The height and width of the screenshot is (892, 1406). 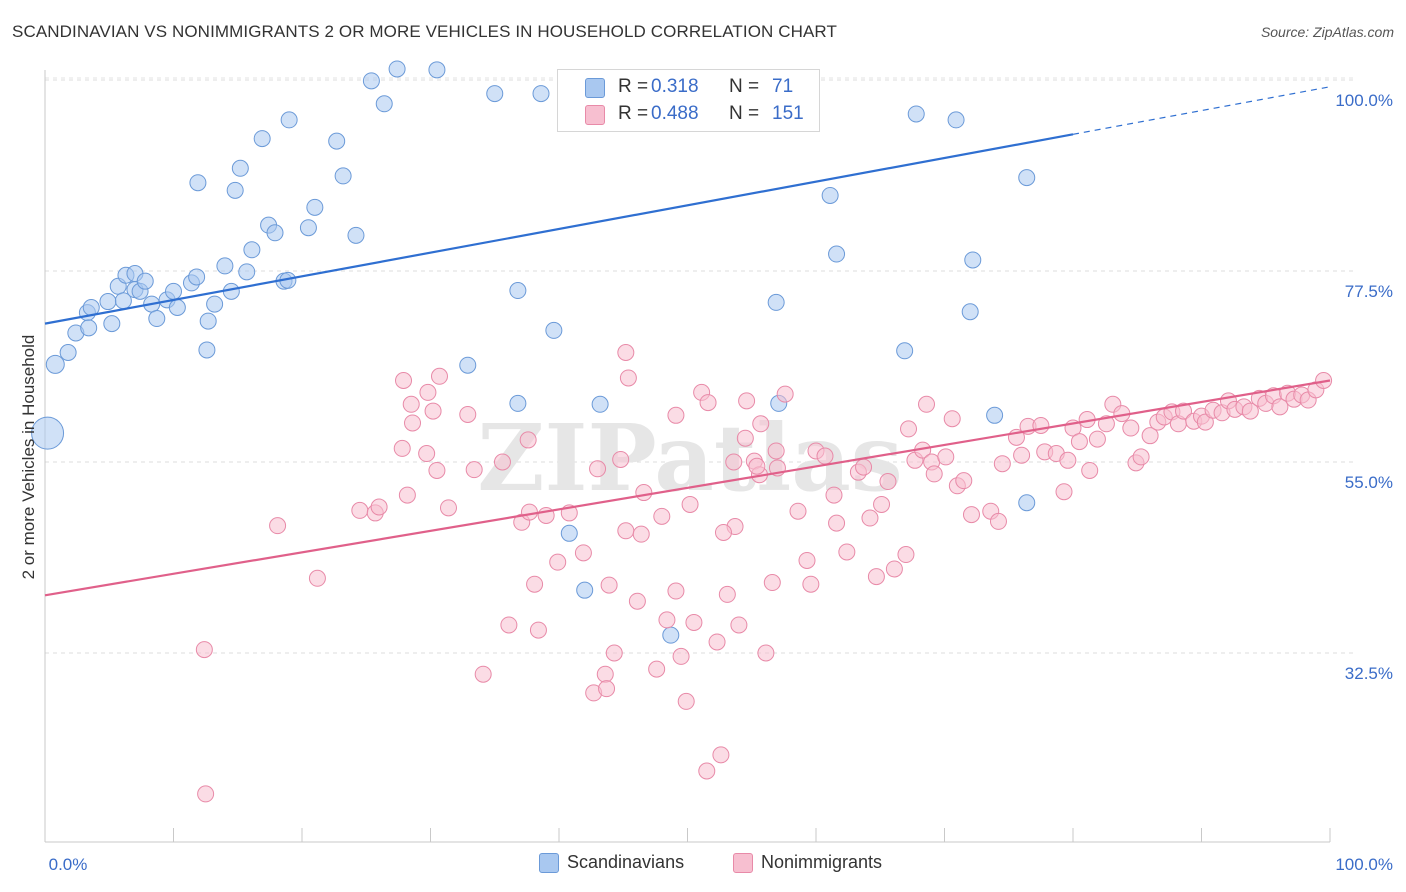 What do you see at coordinates (783, 86) in the screenshot?
I see `n-value: 71` at bounding box center [783, 86].